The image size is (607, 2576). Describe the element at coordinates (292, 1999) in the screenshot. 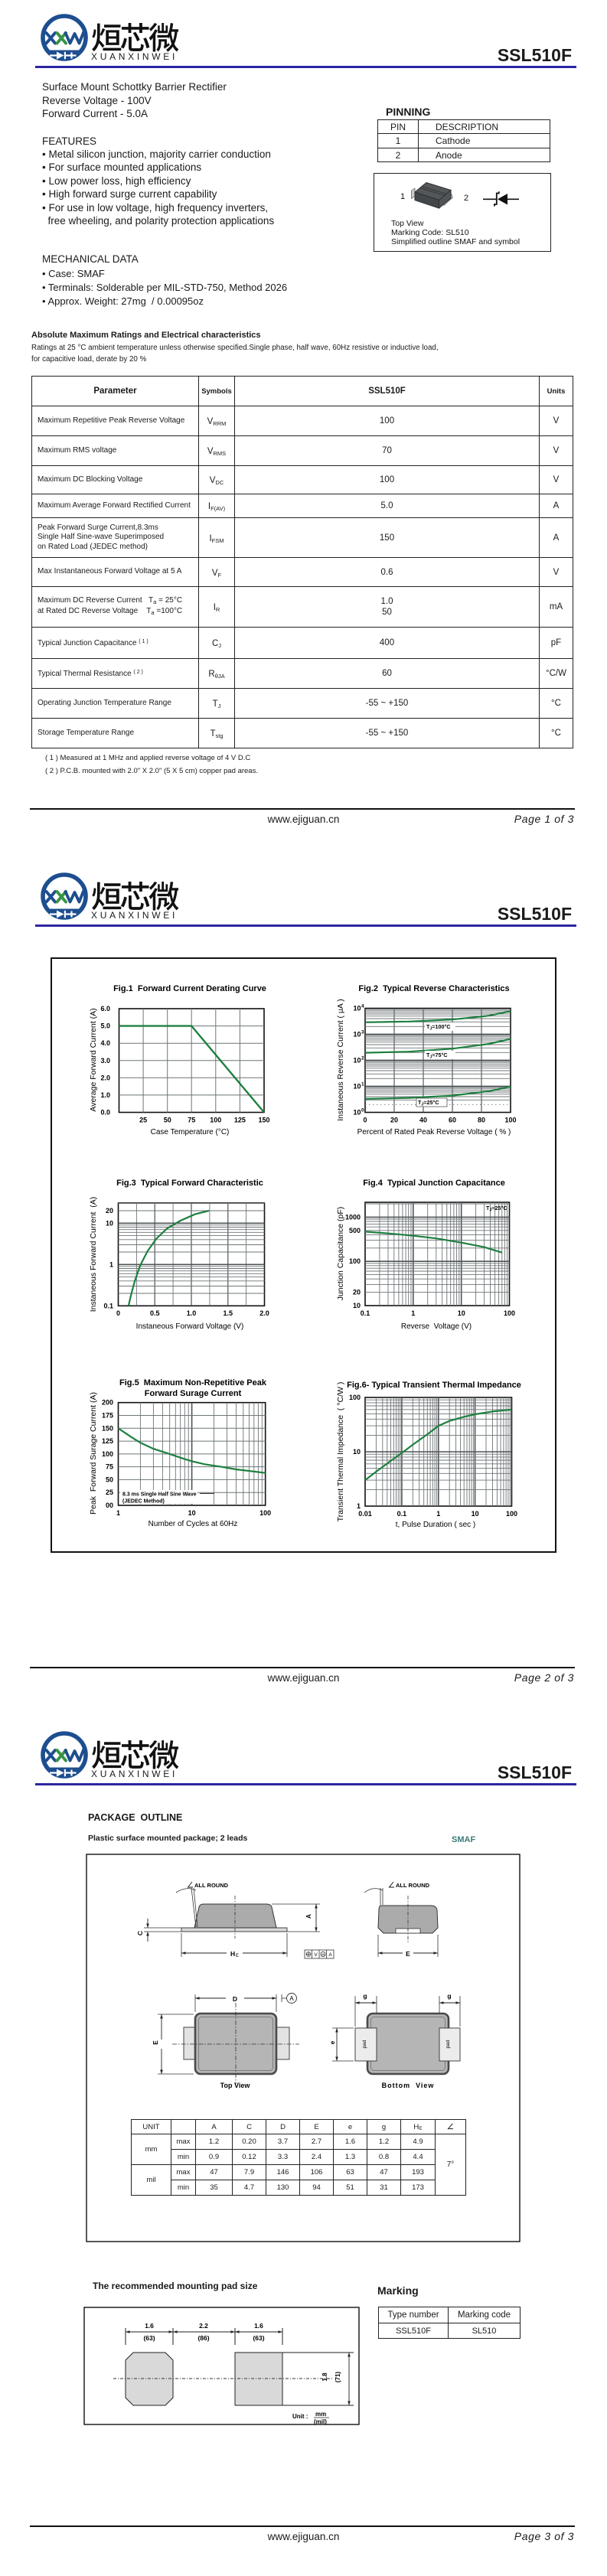

I see `svg-text: A` at that location.